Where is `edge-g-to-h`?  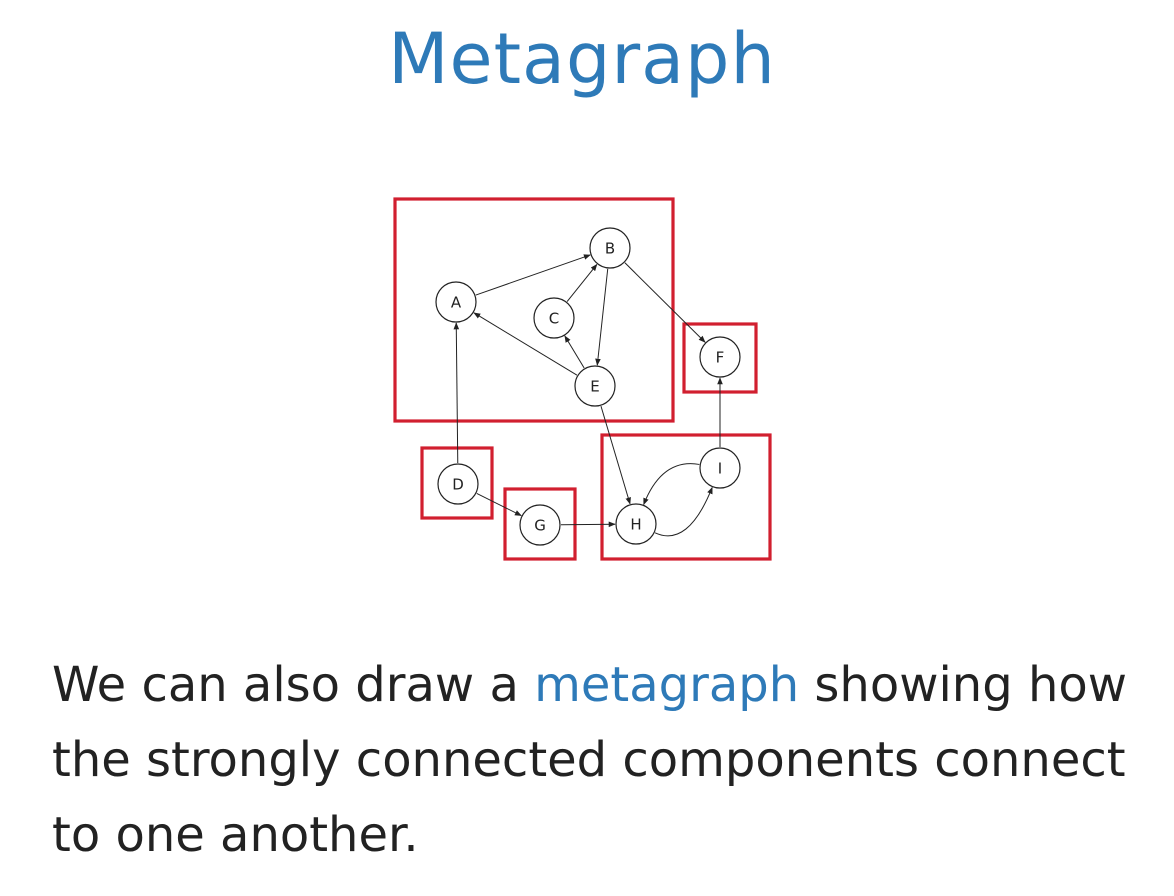 edge-g-to-h is located at coordinates (588, 524).